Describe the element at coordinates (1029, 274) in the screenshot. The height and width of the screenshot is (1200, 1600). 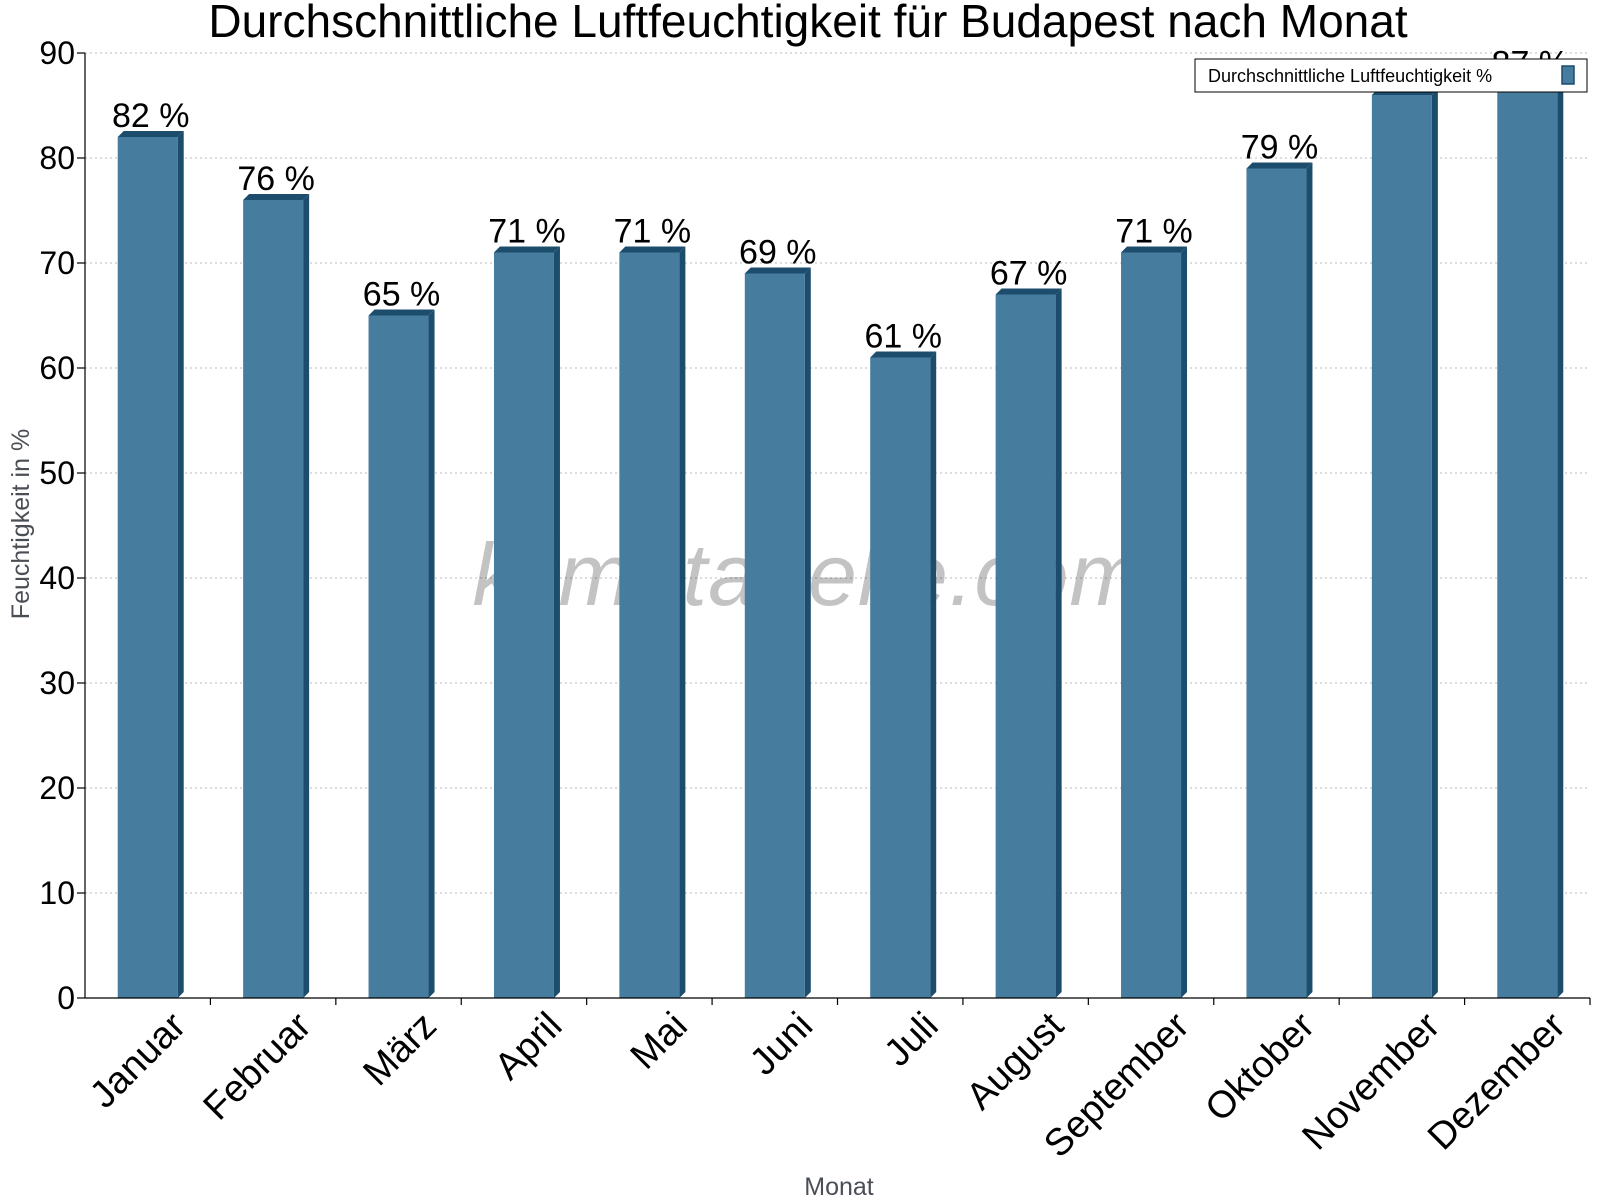
I see `bar-value-label: 67 %` at that location.